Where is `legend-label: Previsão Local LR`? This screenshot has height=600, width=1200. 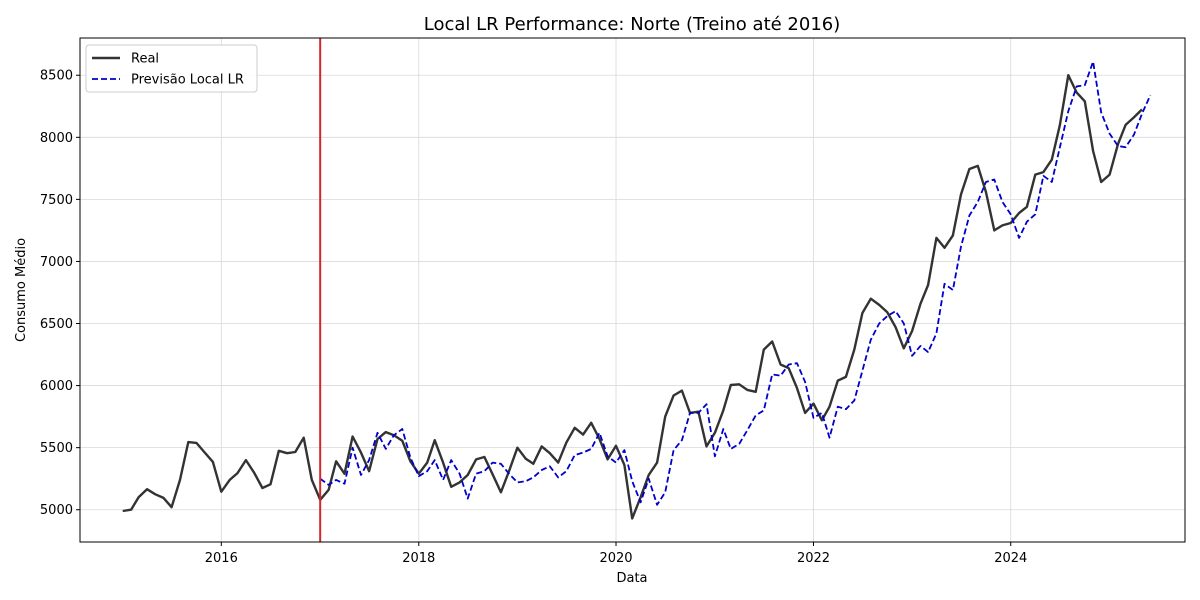 legend-label: Previsão Local LR is located at coordinates (187, 80).